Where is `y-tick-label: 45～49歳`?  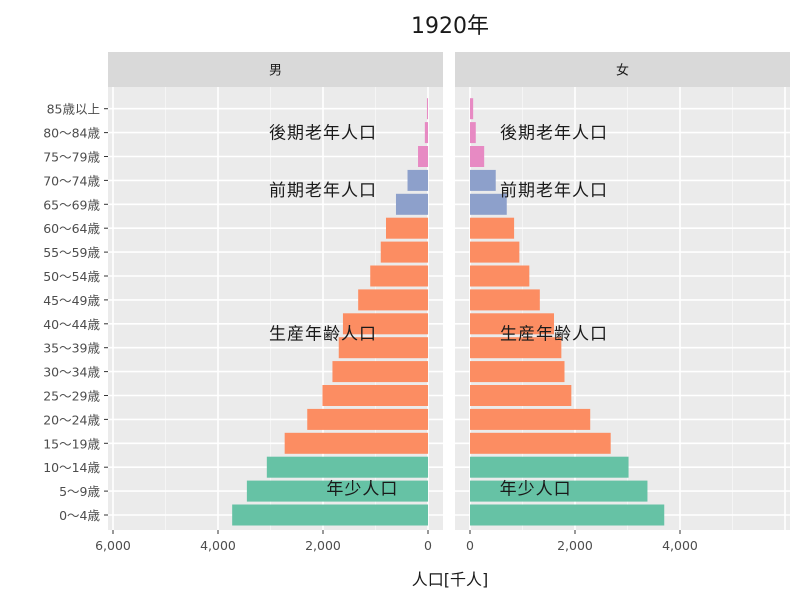 y-tick-label: 45～49歳 is located at coordinates (71, 300).